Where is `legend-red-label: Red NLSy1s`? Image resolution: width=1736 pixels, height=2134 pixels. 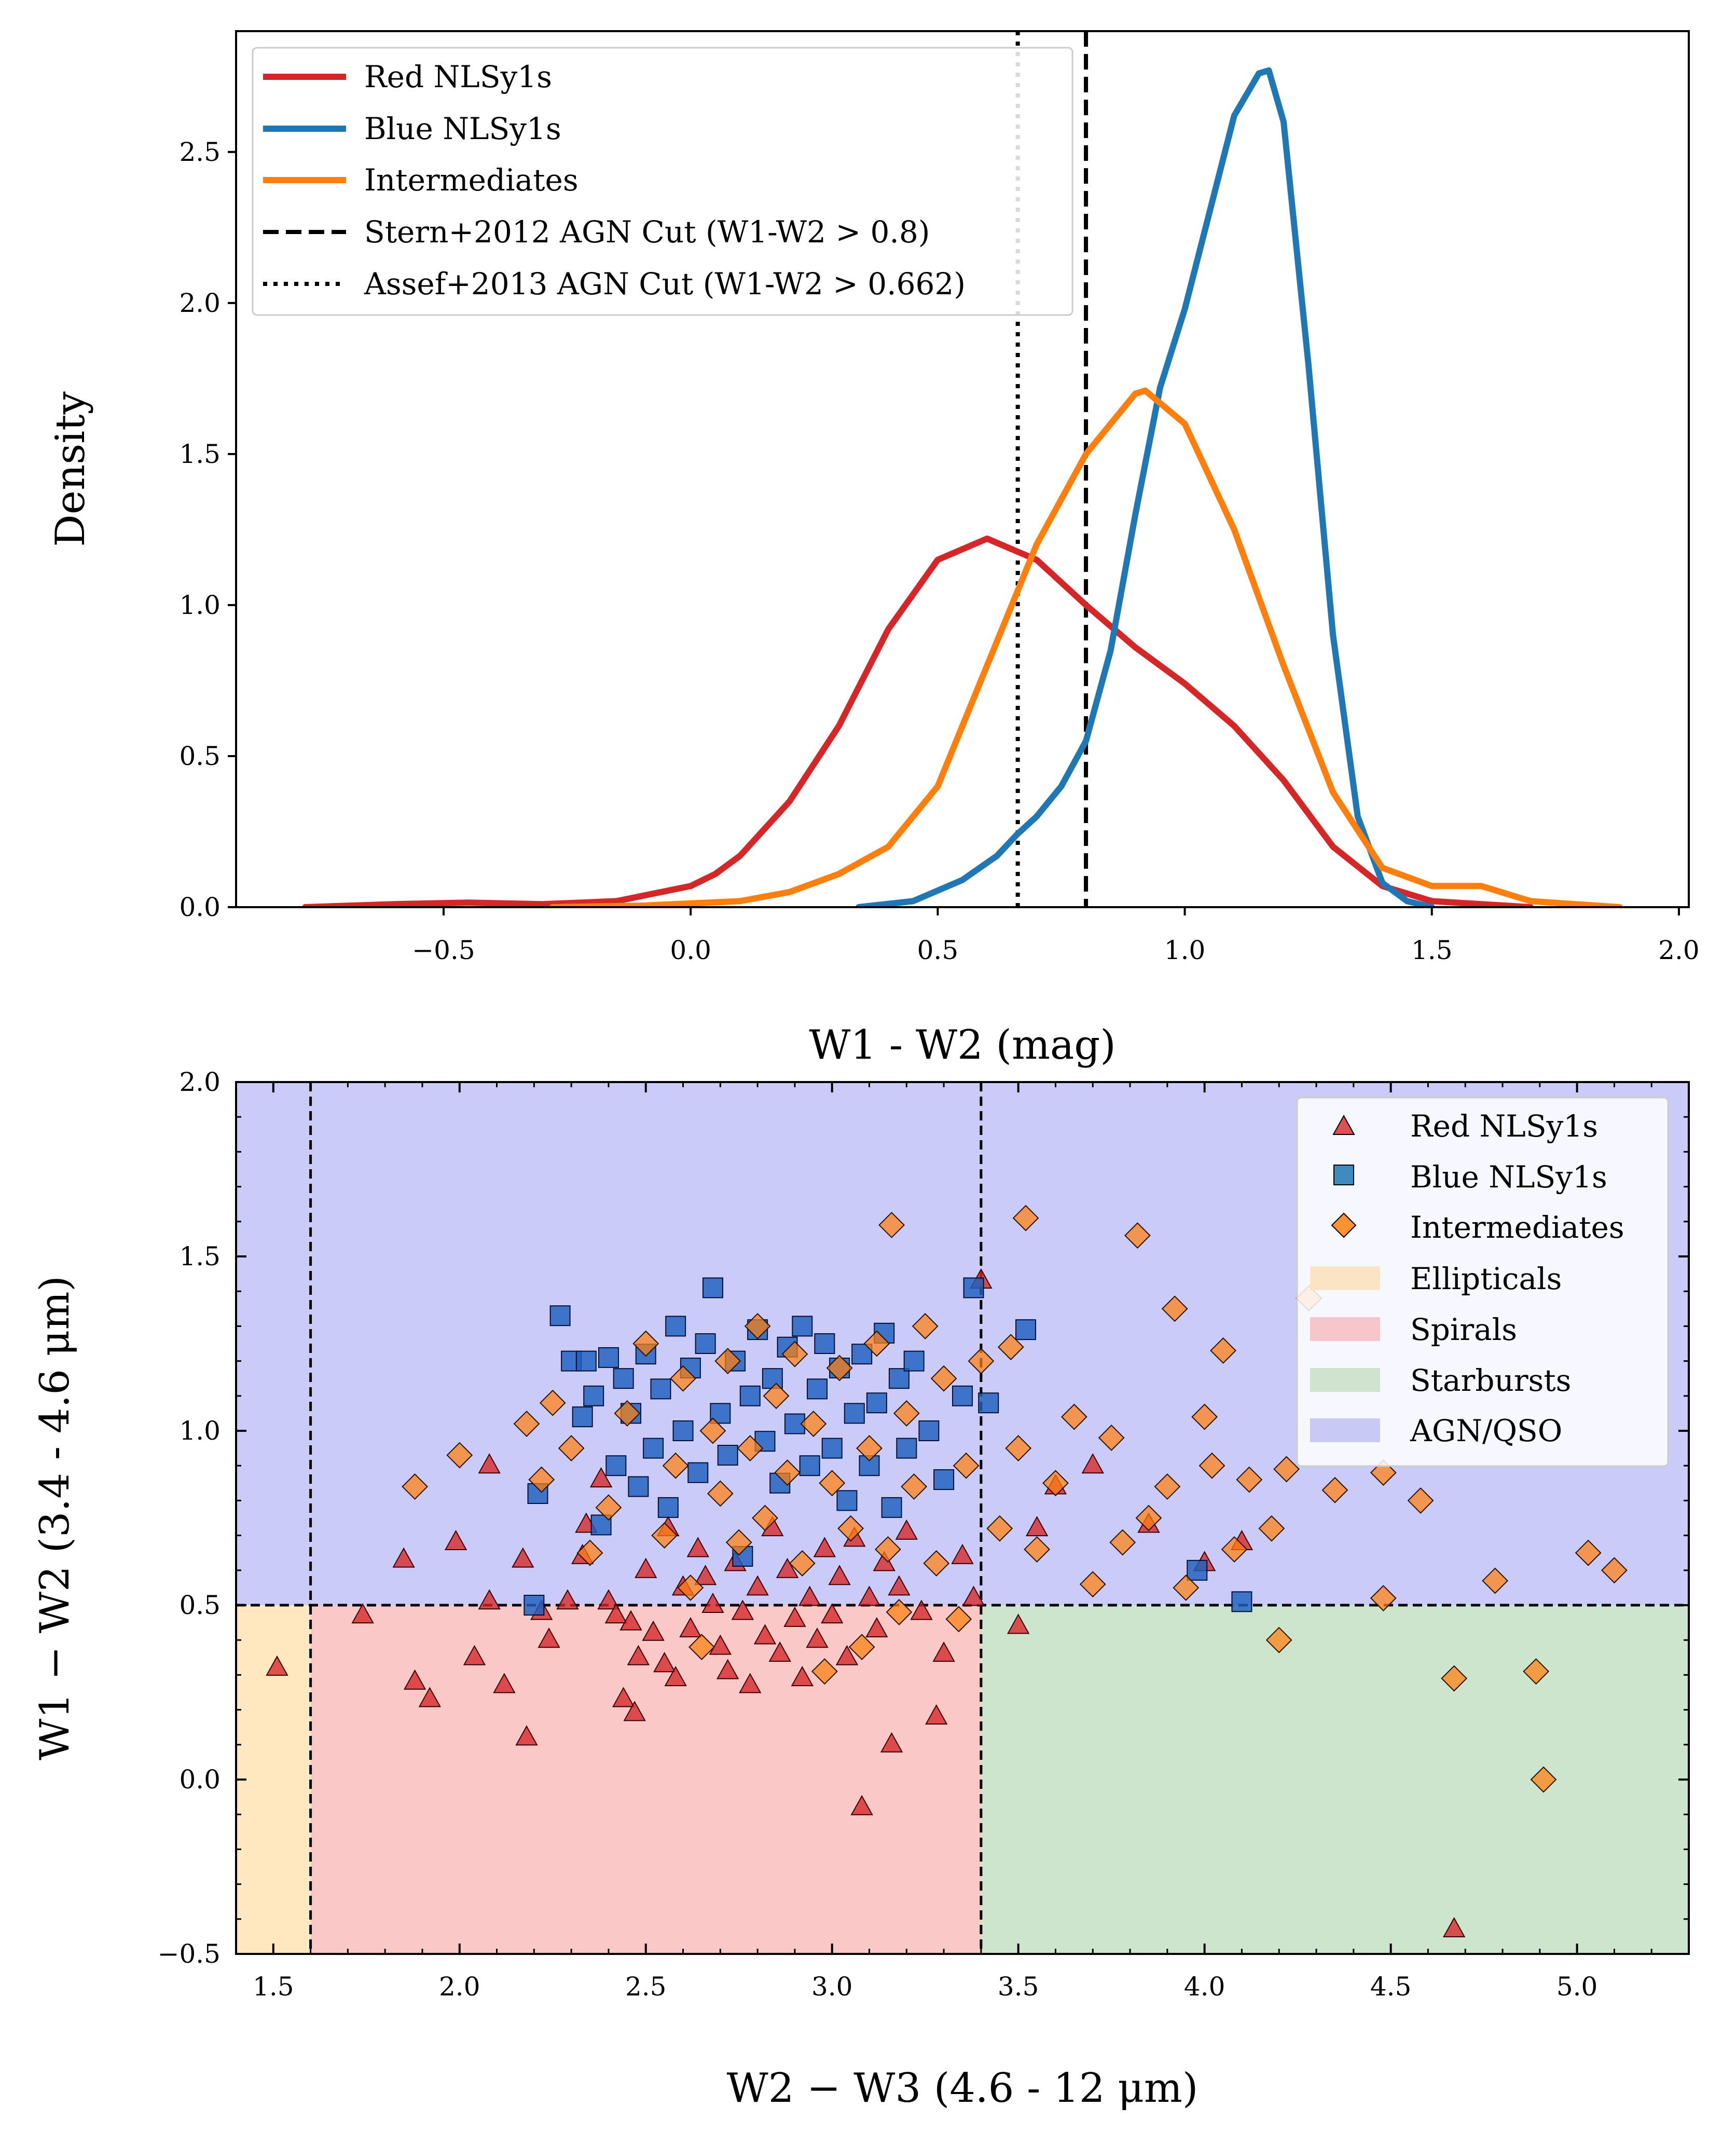 legend-red-label: Red NLSy1s is located at coordinates (458, 76).